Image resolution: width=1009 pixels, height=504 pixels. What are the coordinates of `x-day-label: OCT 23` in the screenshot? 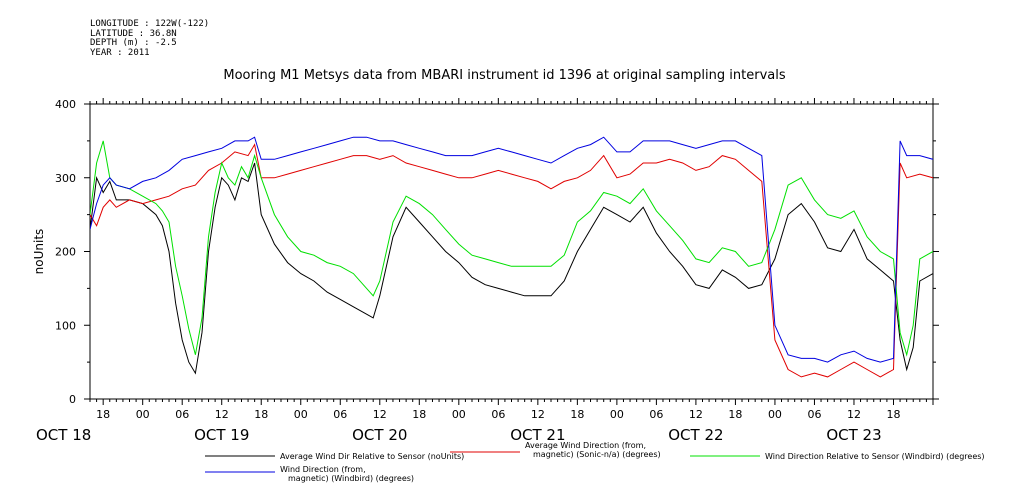 It's located at (853, 435).